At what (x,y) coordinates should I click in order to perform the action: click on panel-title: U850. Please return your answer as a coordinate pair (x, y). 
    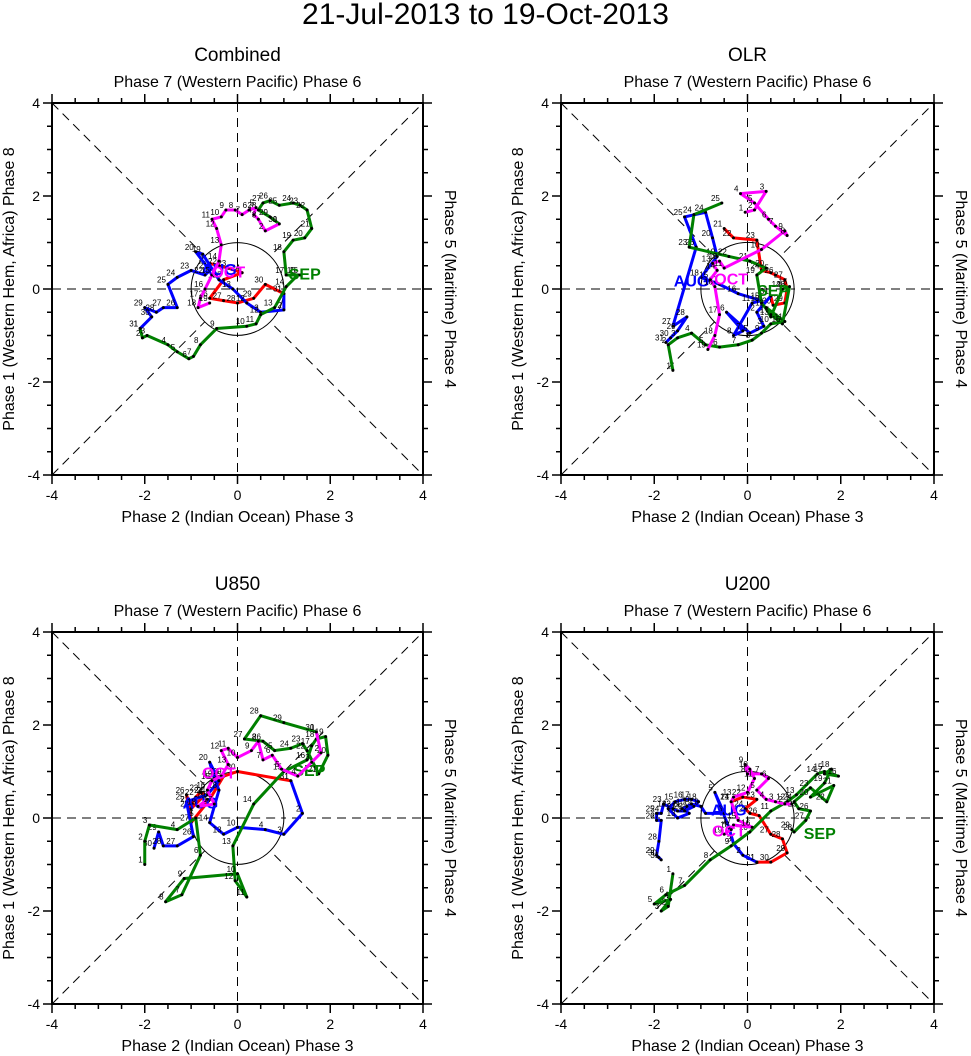
    Looking at the image, I should click on (237, 584).